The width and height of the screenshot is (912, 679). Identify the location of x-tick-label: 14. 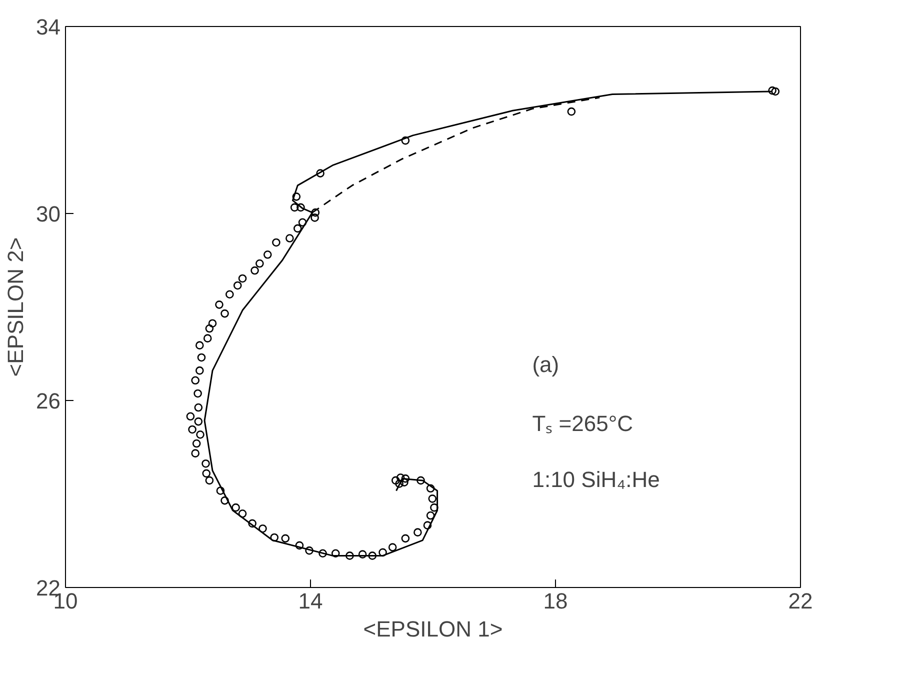
(310, 601).